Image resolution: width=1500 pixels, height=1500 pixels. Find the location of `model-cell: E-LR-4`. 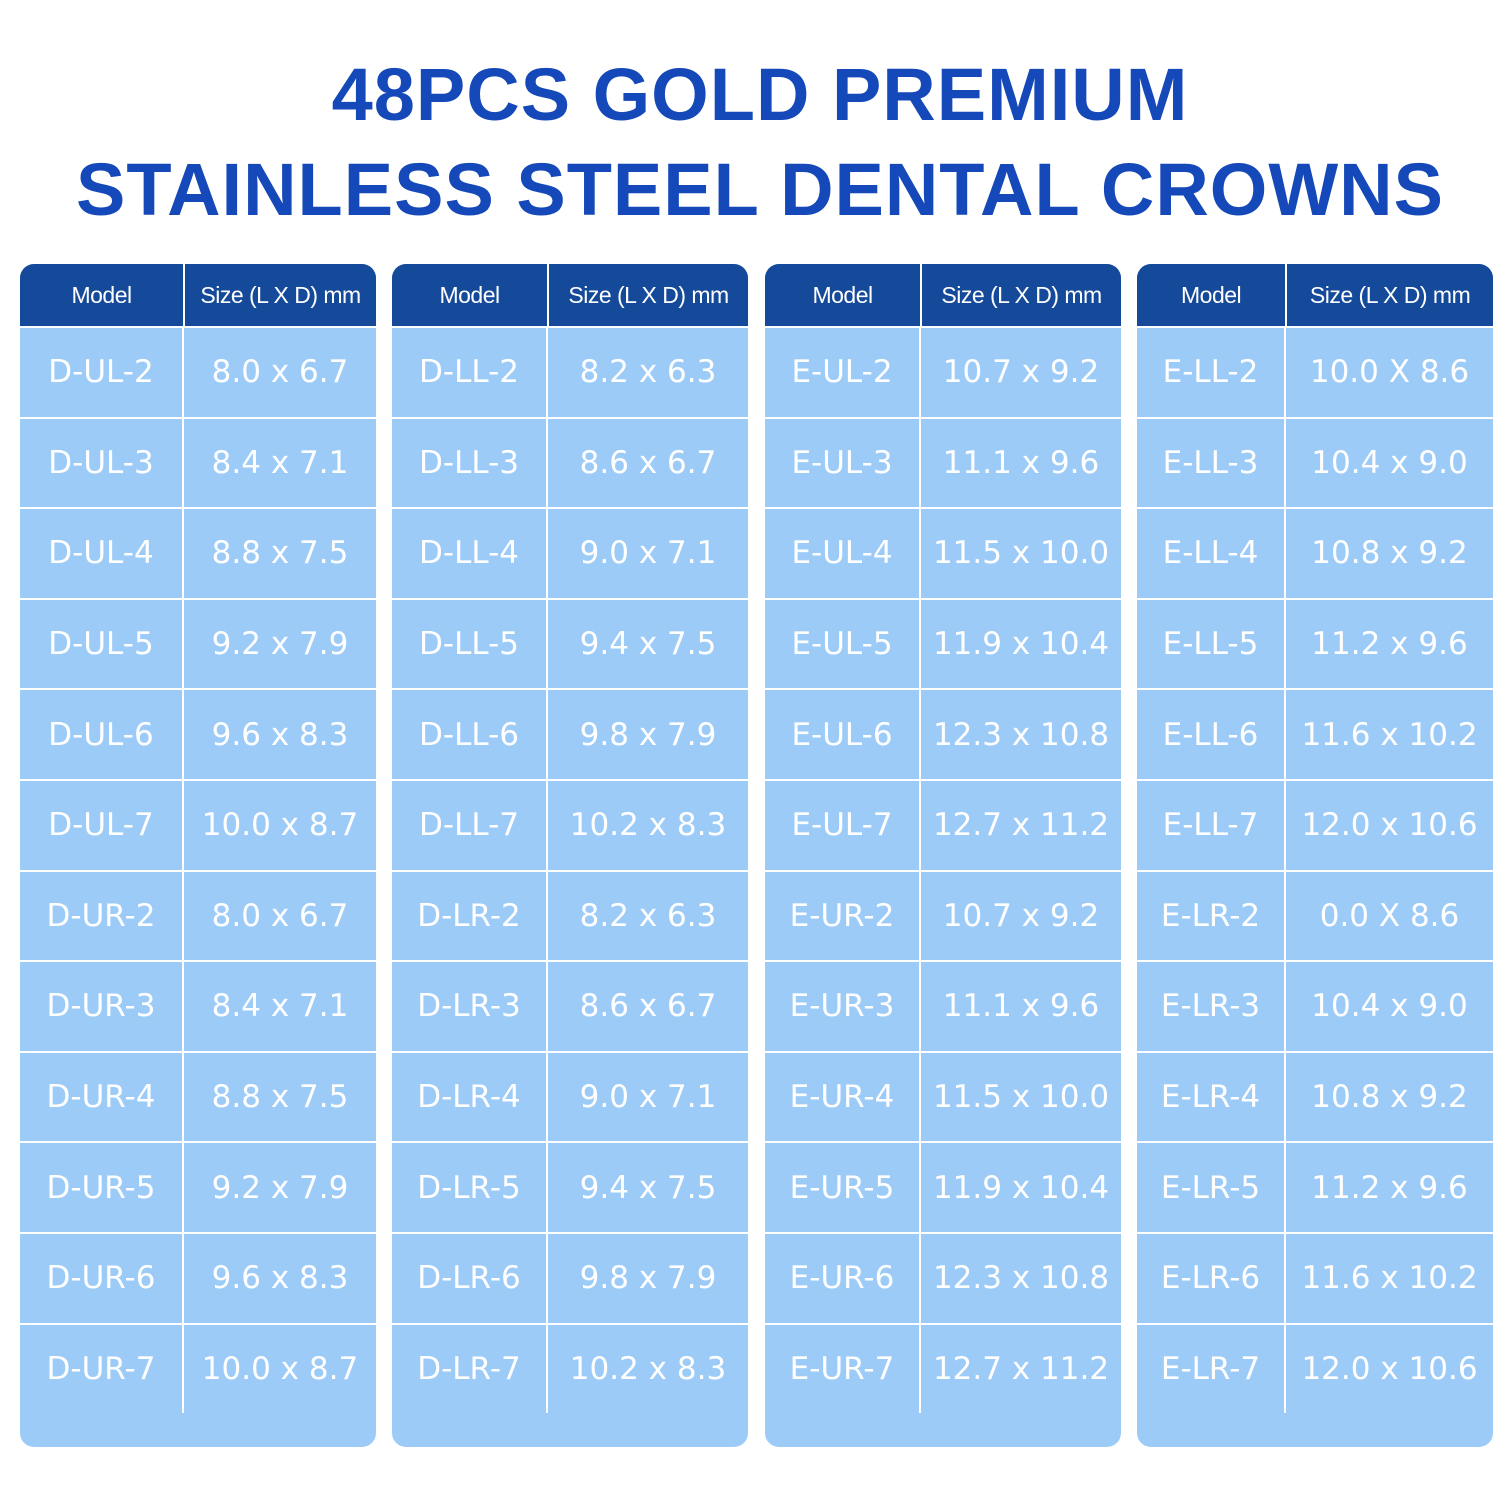

model-cell: E-LR-4 is located at coordinates (1211, 1097).